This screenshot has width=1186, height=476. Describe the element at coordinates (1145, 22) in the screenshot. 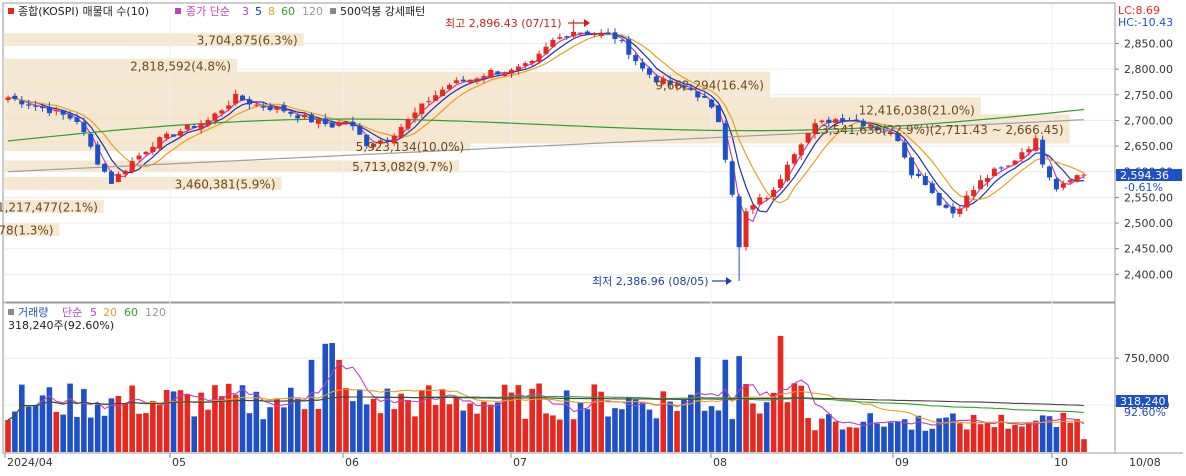

I see `hc-value: HC:-10.43` at that location.